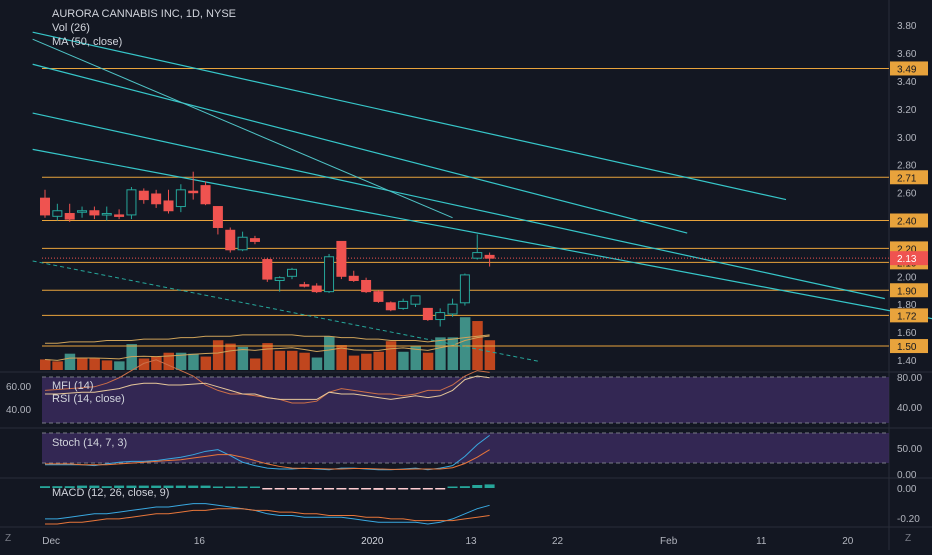 The height and width of the screenshot is (555, 932). Describe the element at coordinates (286, 311) in the screenshot. I see `channel-dashed-line` at that location.